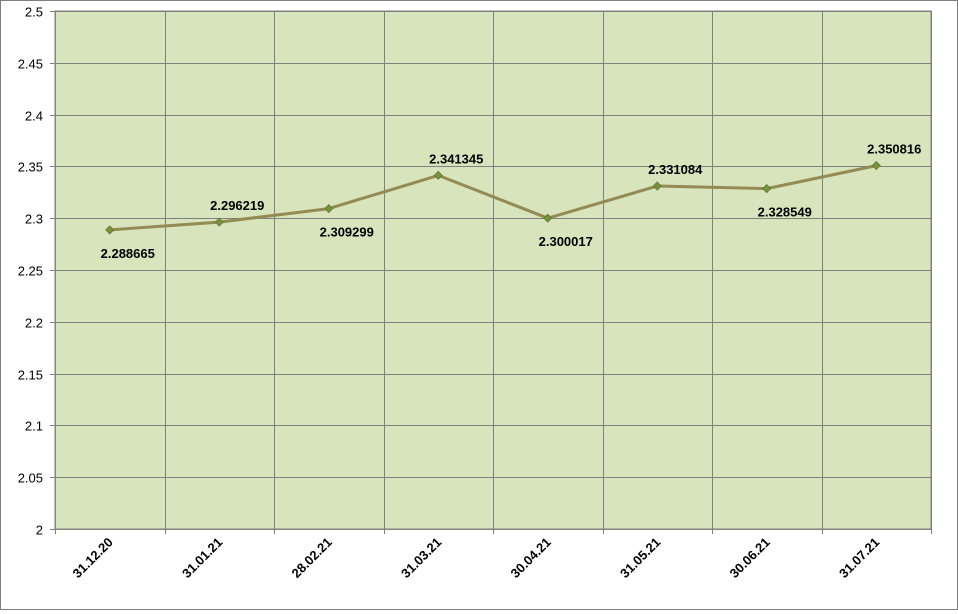  I want to click on y-tick-label: 2.25, so click(30, 271).